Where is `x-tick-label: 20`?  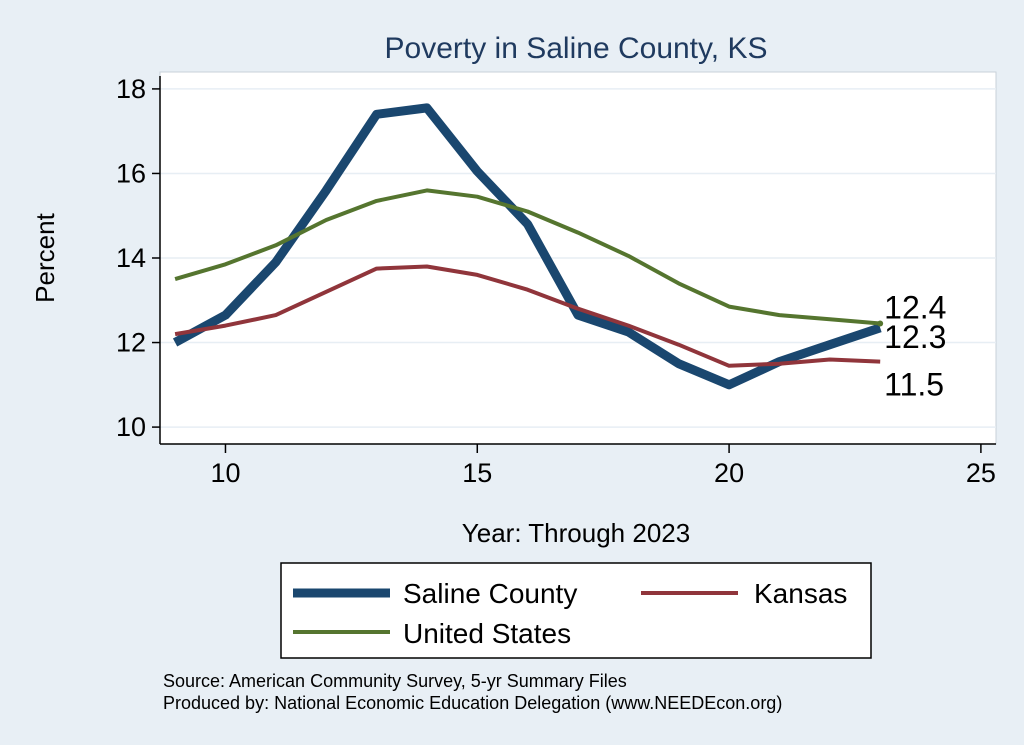 x-tick-label: 20 is located at coordinates (729, 473).